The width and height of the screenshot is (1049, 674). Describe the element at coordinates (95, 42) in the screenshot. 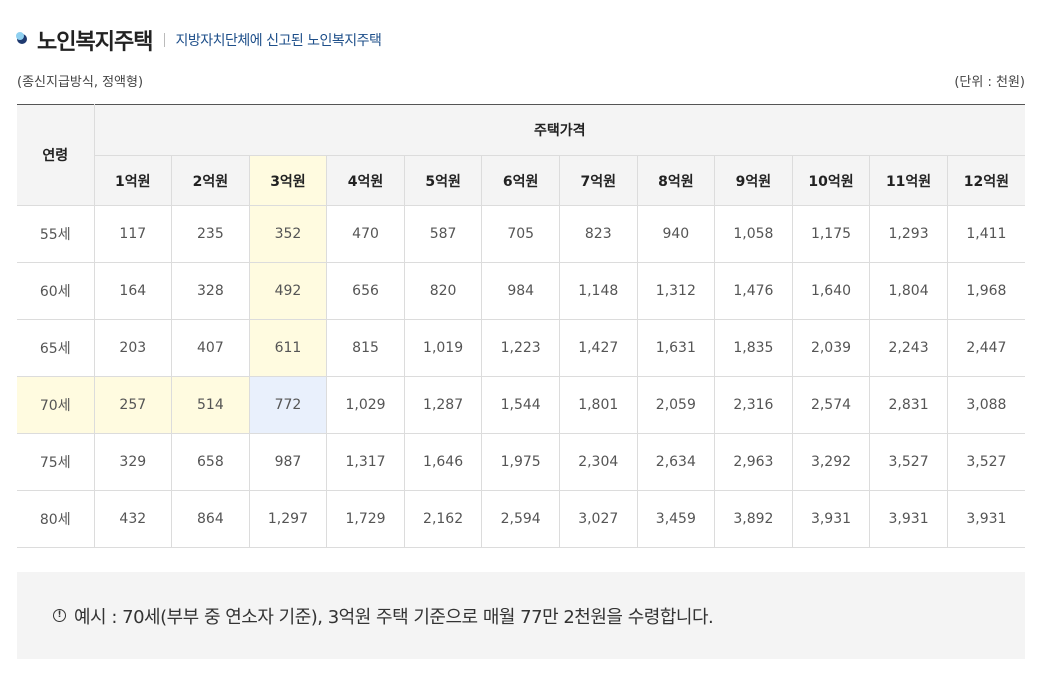

I see `page-title: 노인복지주택` at that location.